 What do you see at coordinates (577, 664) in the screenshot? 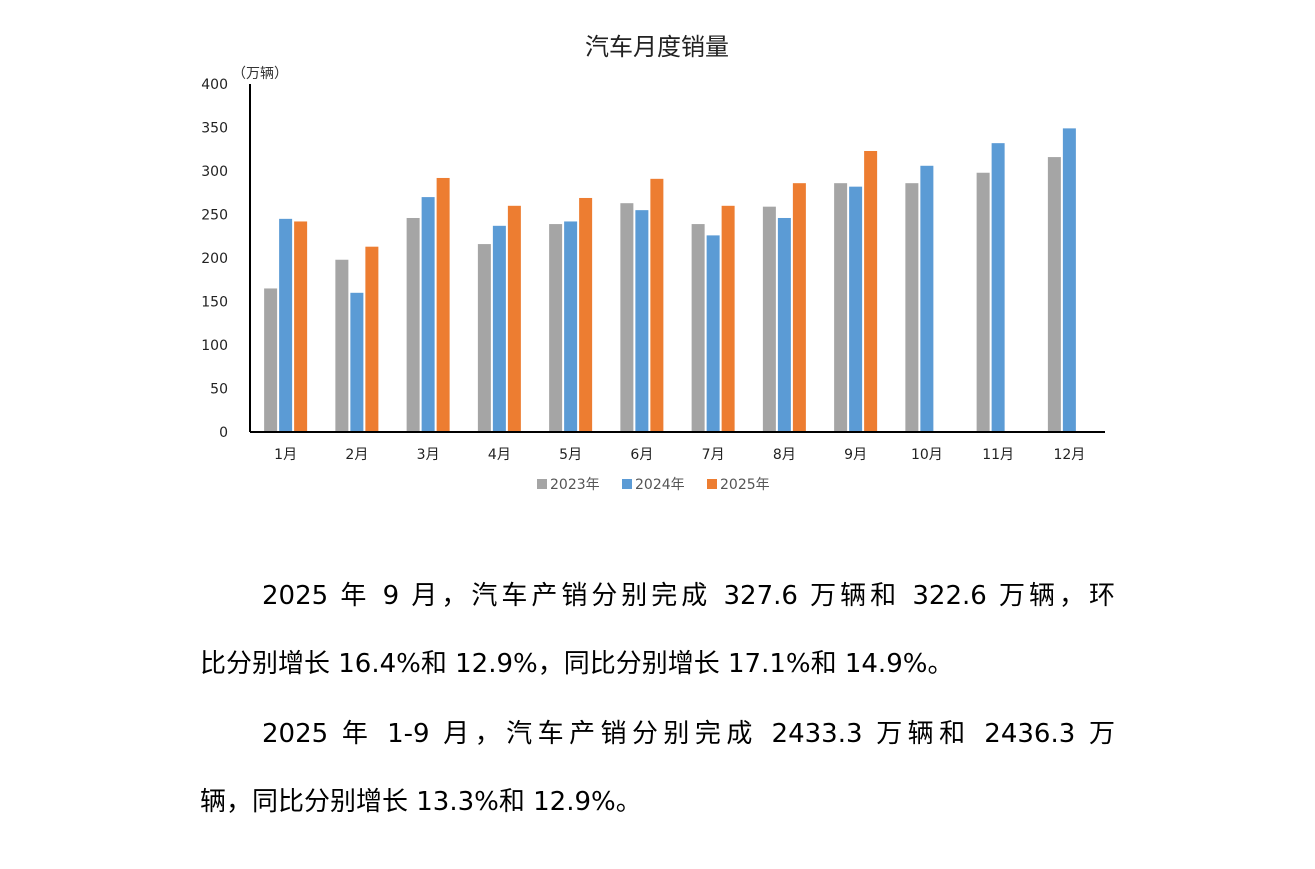
I see `paragraph-line: 比分别增长 16.4%和 12.9%，同比分别增长 17.1%和 14.9%。` at bounding box center [577, 664].